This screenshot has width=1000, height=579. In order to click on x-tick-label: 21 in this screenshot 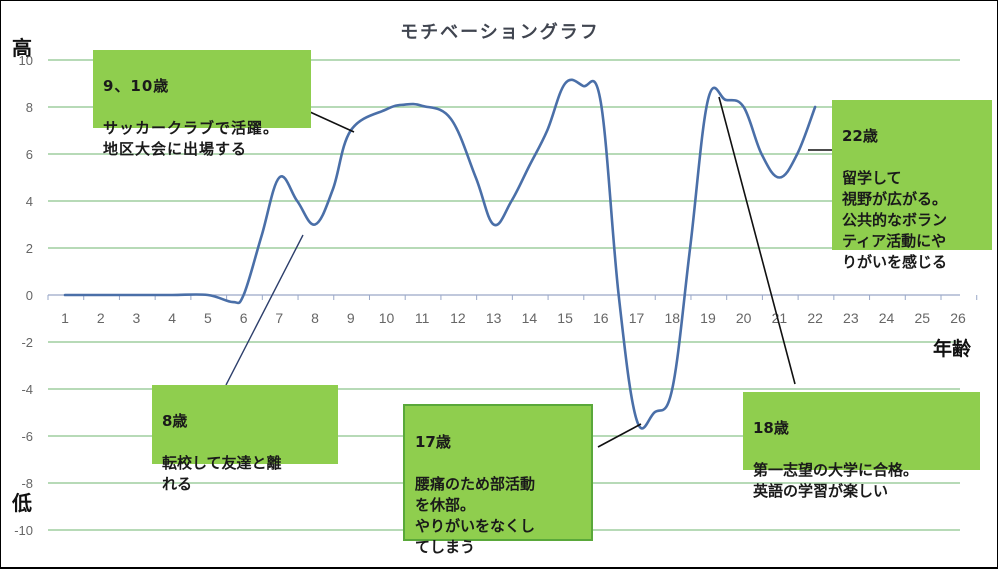, I will do `click(780, 318)`.